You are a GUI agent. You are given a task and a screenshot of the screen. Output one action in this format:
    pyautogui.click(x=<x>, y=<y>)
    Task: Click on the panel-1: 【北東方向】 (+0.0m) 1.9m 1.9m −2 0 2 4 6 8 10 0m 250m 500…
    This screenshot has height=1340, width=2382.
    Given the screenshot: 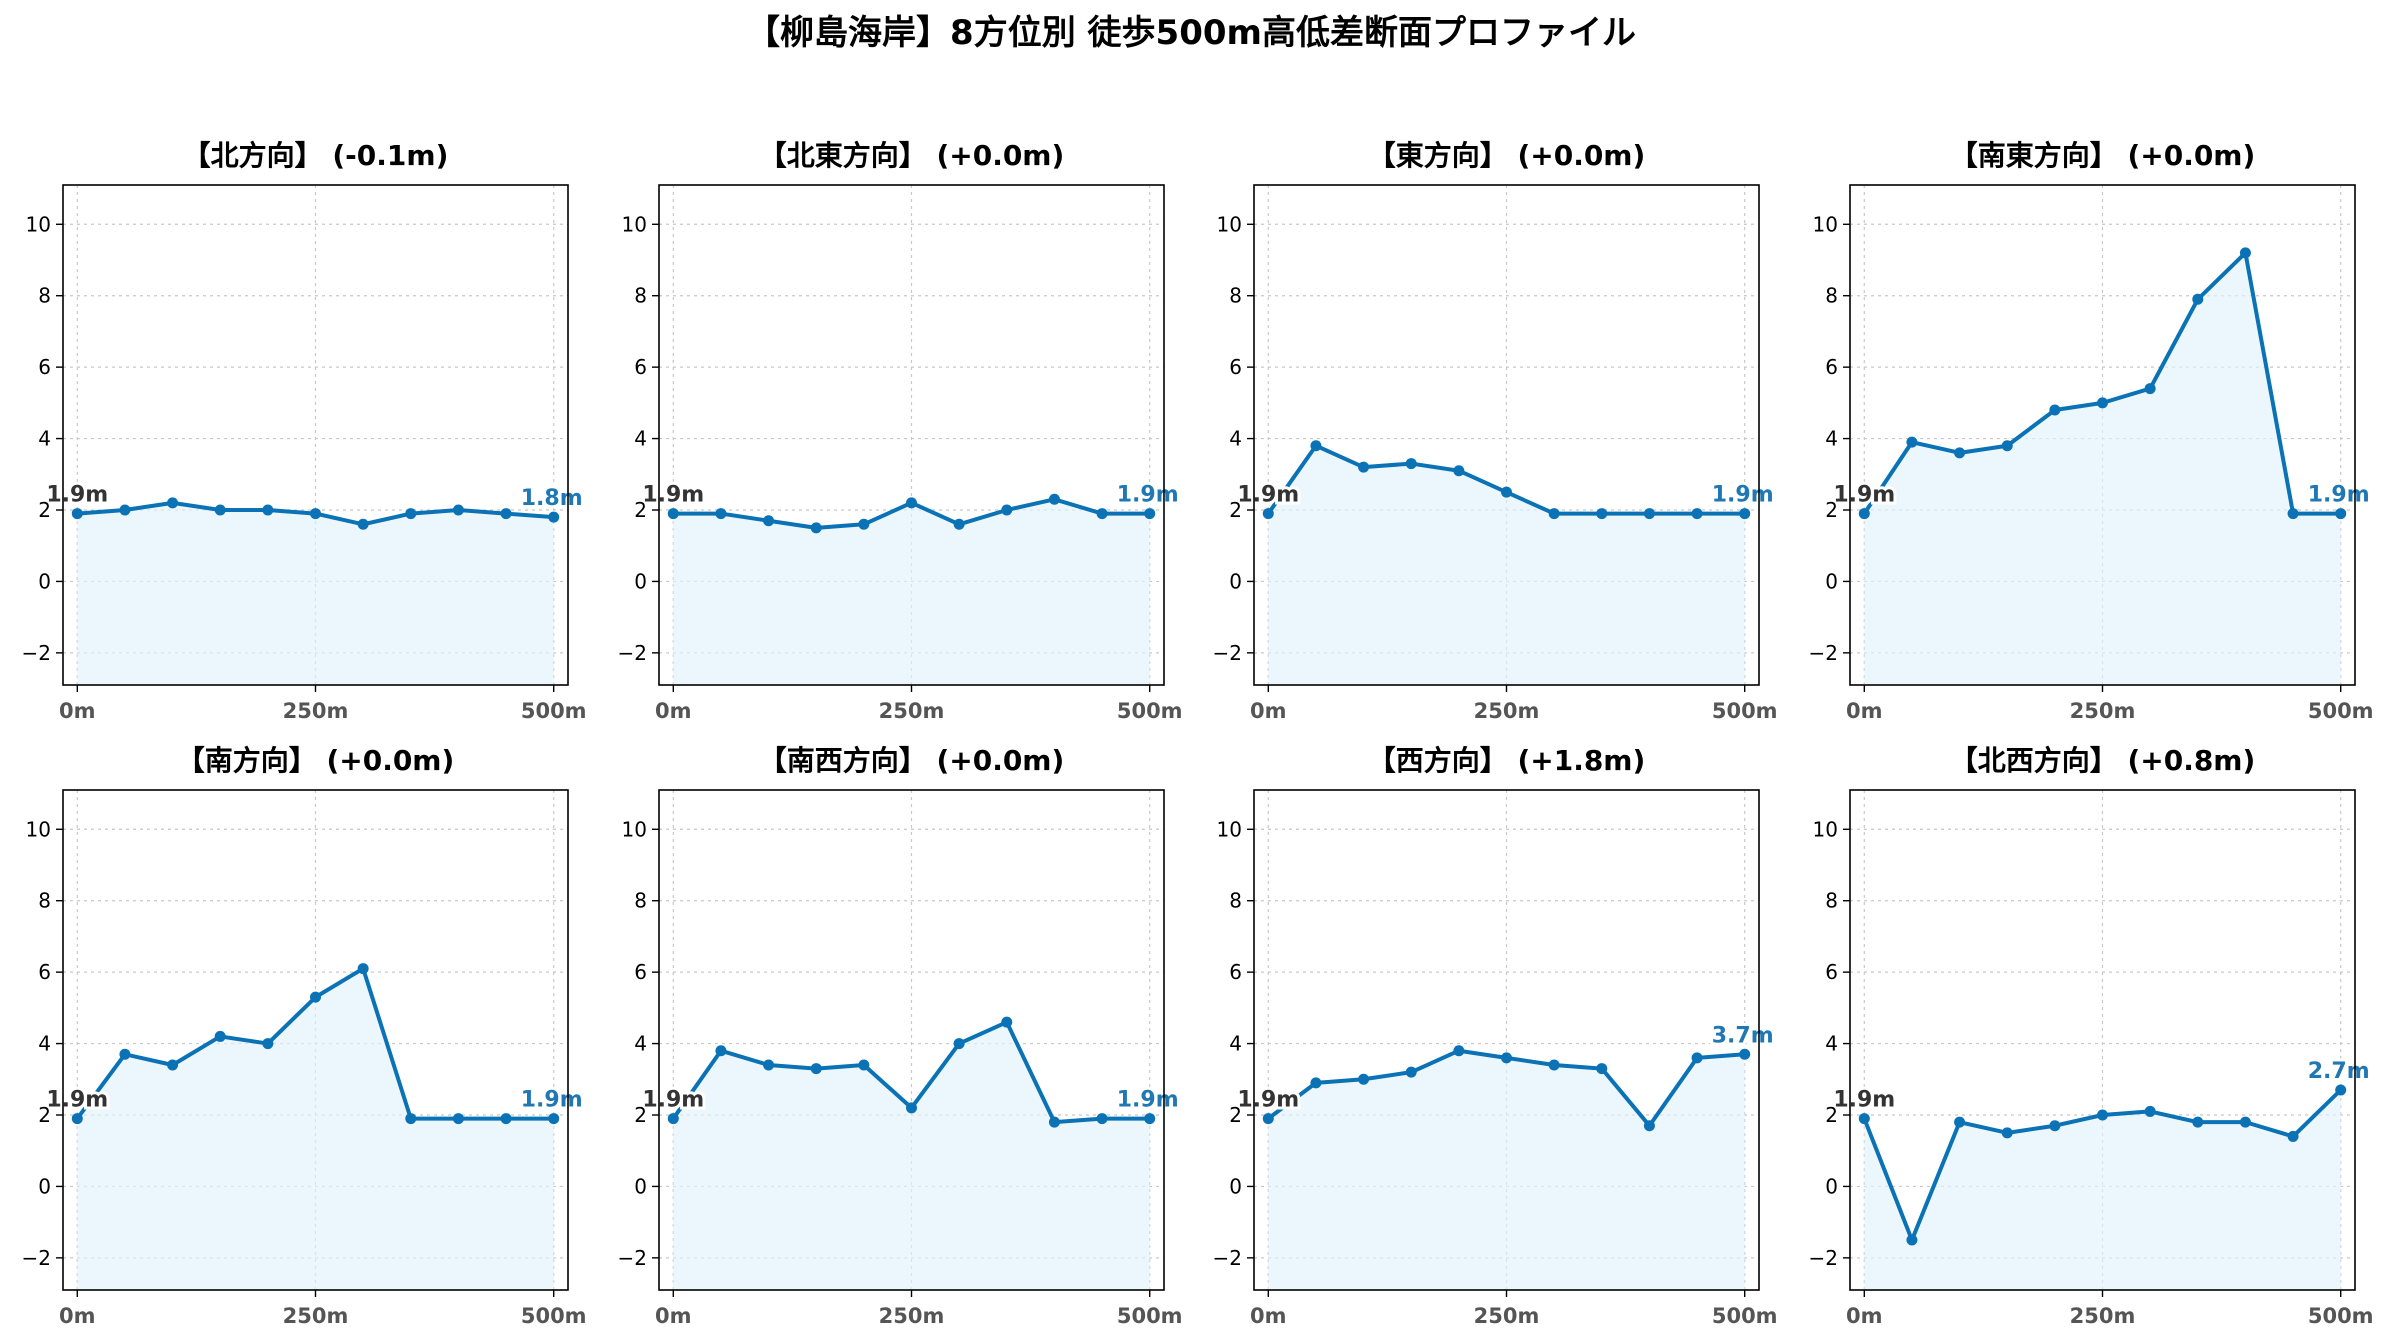 What is the action you would take?
    pyautogui.click(x=900, y=431)
    